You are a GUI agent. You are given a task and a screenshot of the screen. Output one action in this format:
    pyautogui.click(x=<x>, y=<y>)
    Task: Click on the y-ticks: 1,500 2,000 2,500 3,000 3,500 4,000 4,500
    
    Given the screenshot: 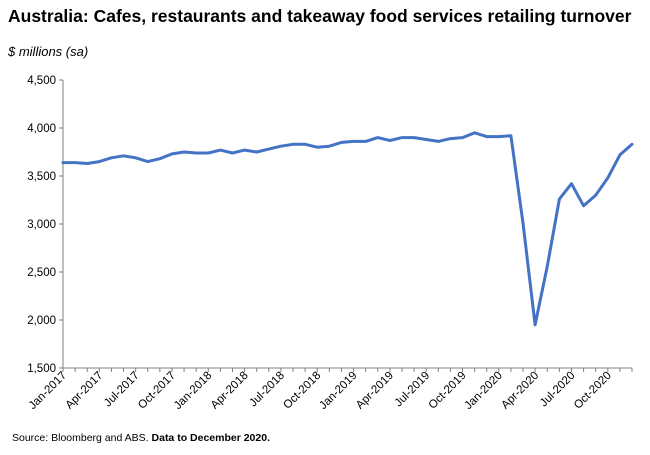 What is the action you would take?
    pyautogui.click(x=45, y=225)
    